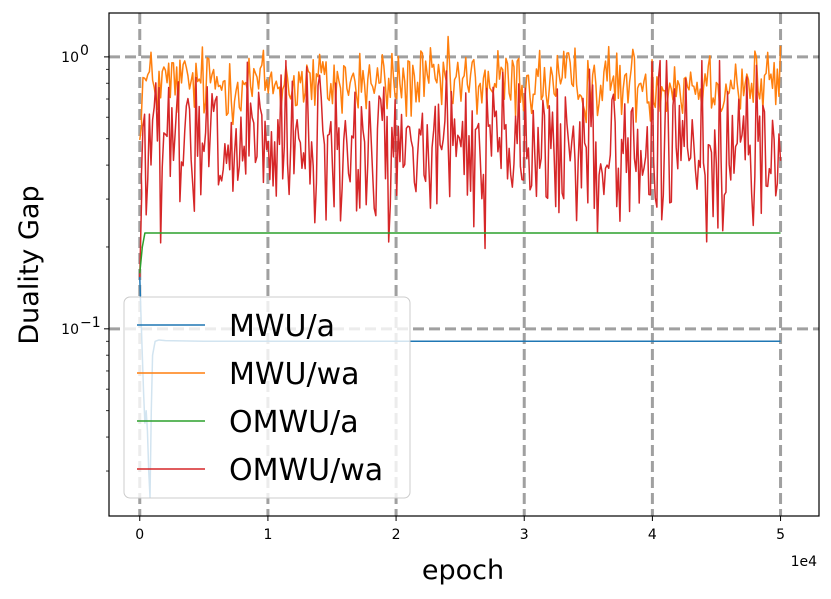 The image size is (831, 599). Describe the element at coordinates (306, 470) in the screenshot. I see `legend-label: OMWU/wa` at that location.